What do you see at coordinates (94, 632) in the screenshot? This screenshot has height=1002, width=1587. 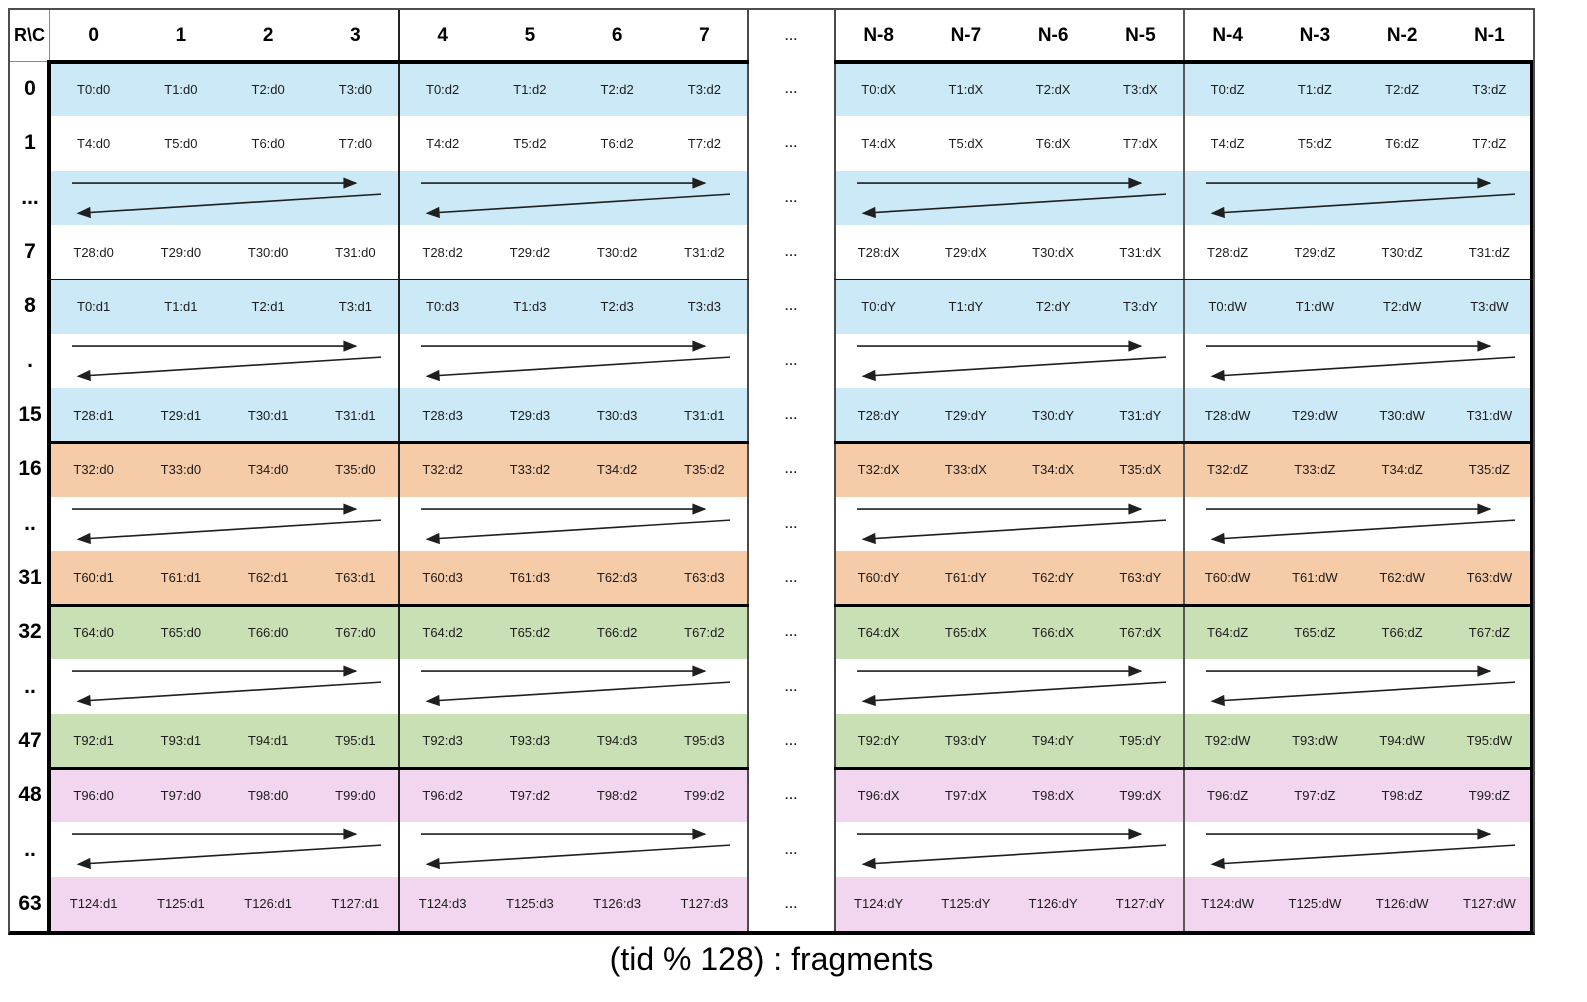 I see `fragment-cell: T64:d0` at bounding box center [94, 632].